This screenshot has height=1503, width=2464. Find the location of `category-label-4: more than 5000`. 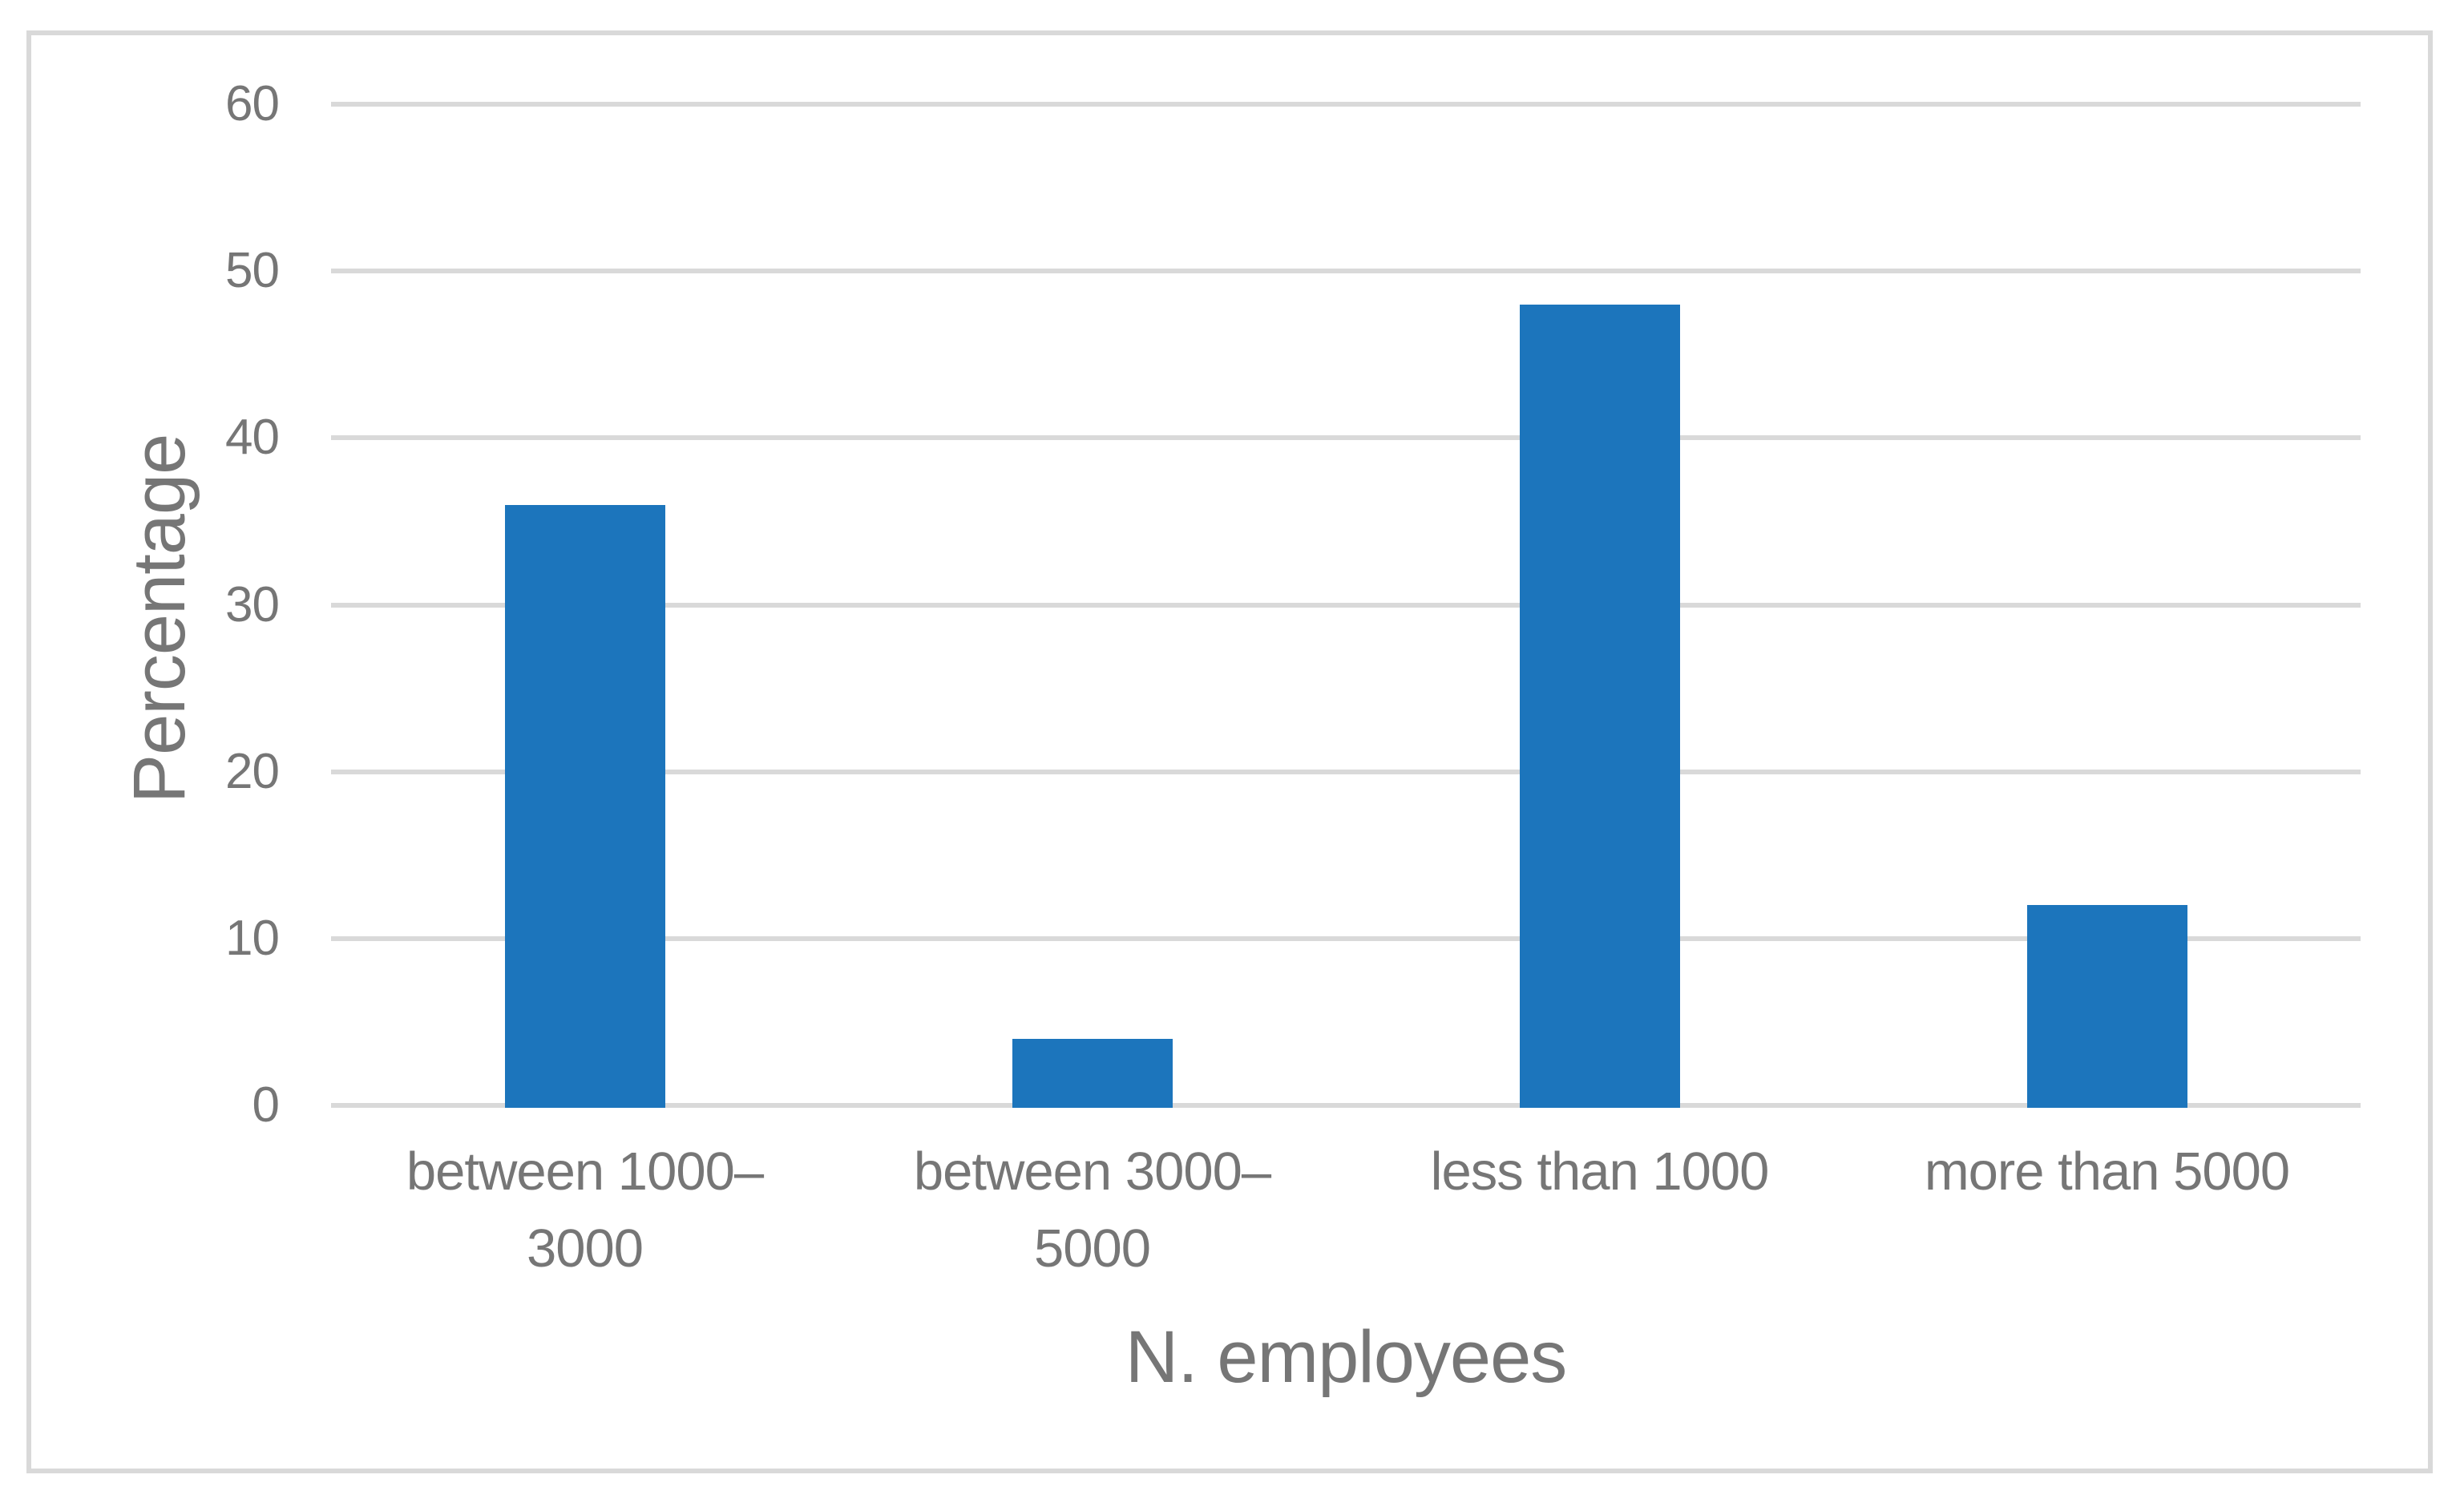

category-label-4: more than 5000 is located at coordinates (2107, 1171).